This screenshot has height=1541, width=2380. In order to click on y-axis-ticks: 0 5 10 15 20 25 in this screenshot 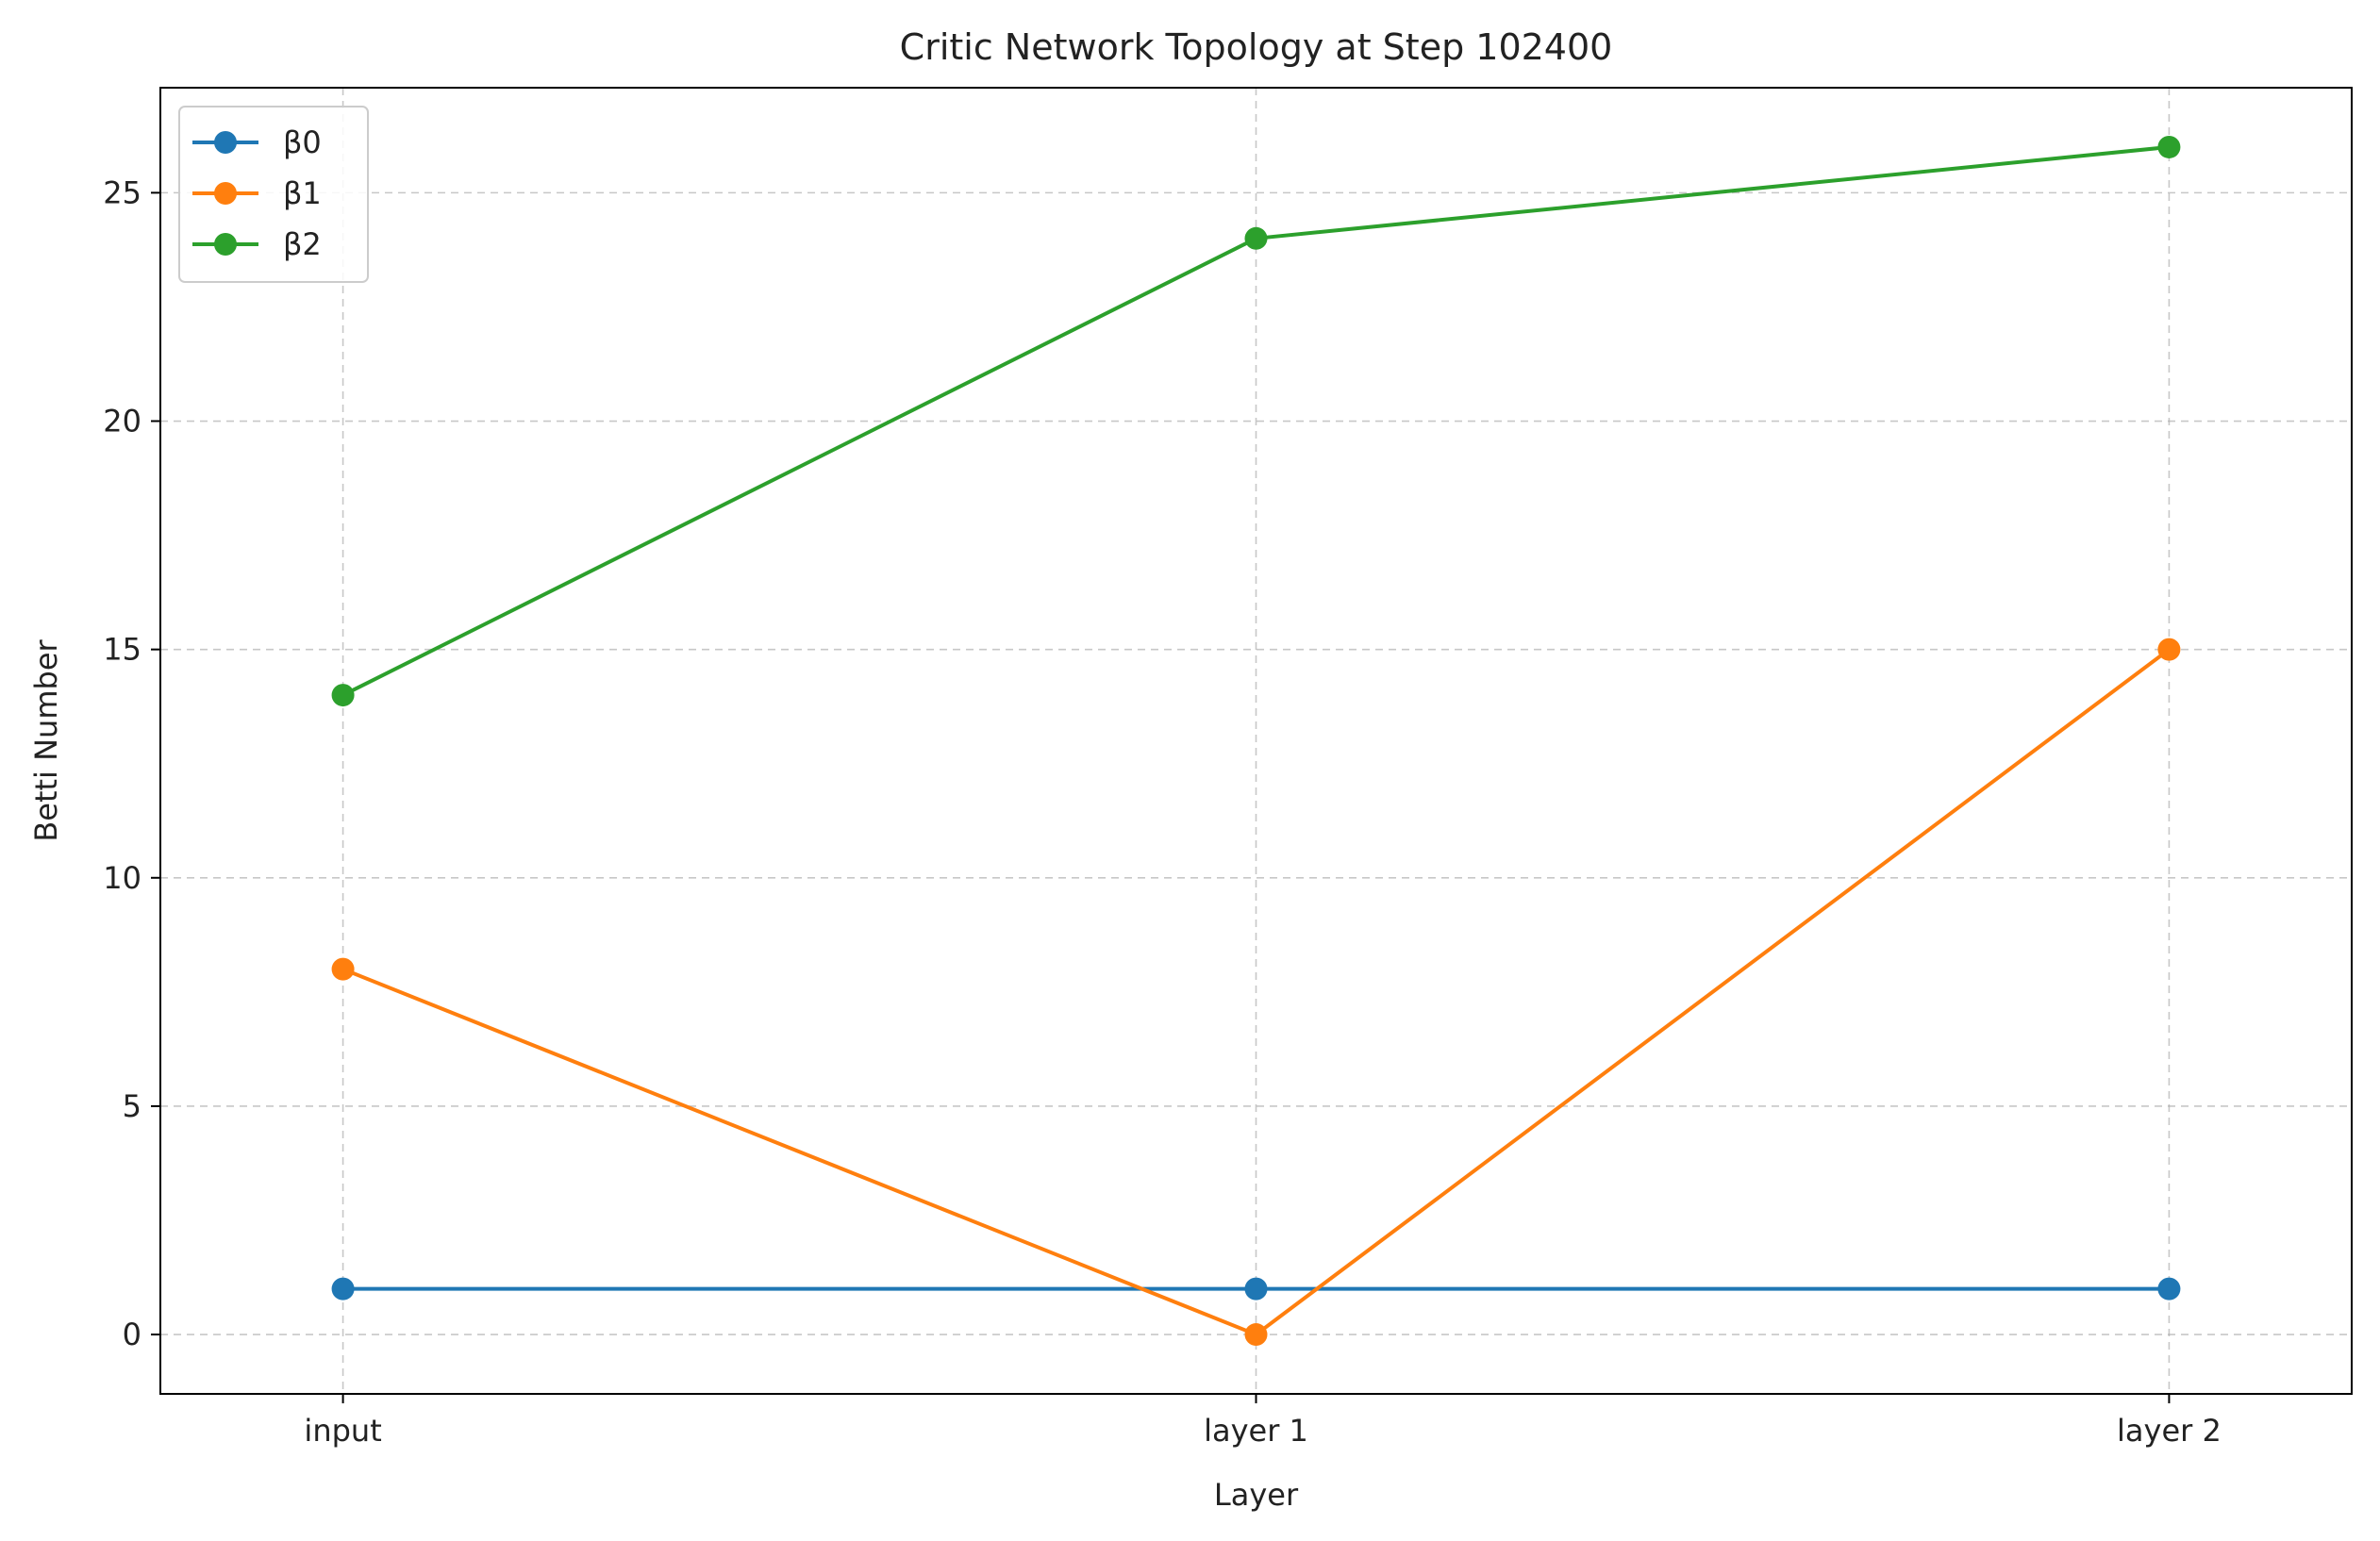, I will do `click(131, 763)`.